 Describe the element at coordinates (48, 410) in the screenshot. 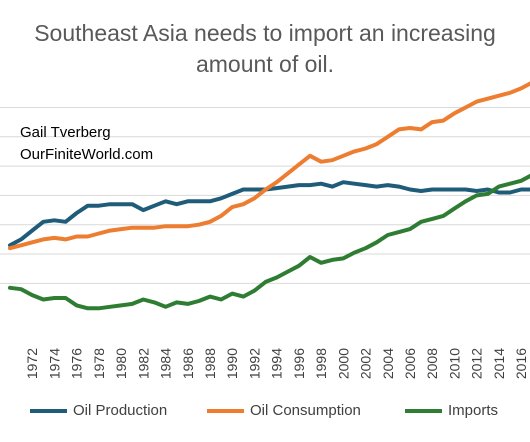

I see `legend-swatch-oil-production` at that location.